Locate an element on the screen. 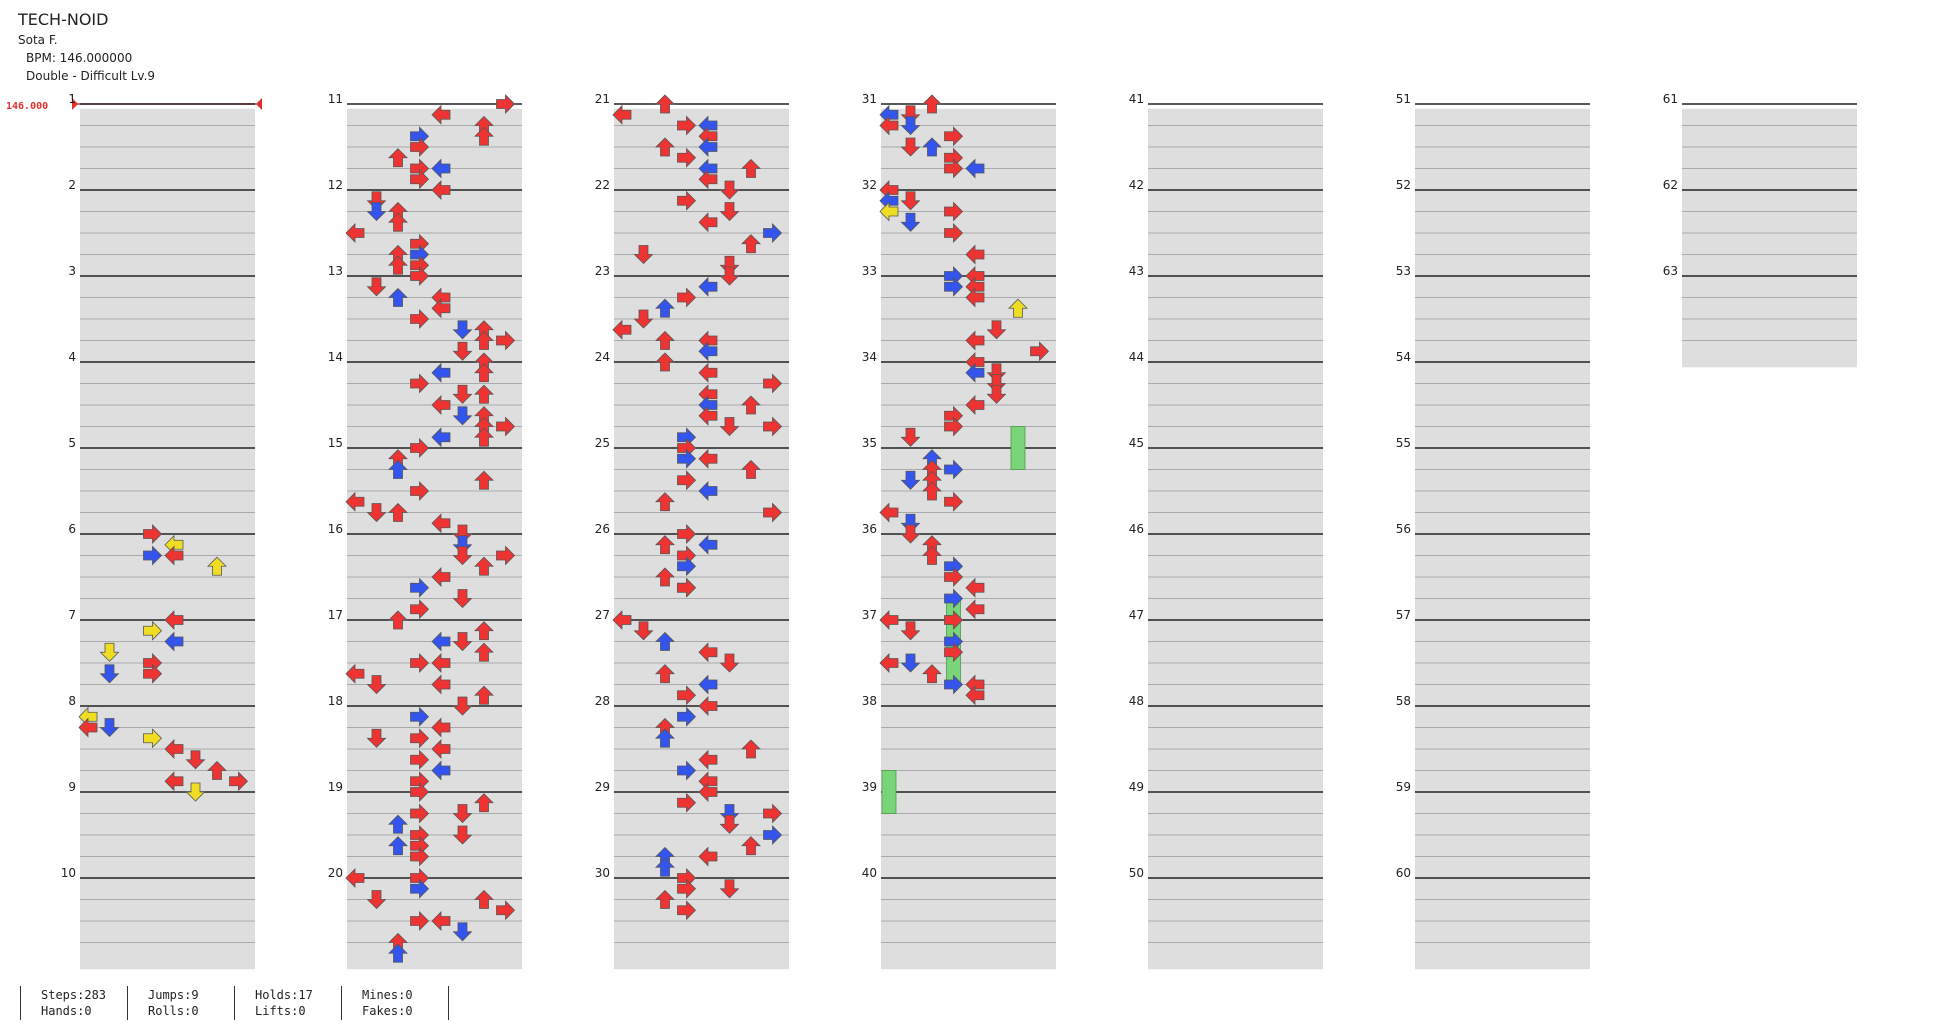  measure-number: 42 is located at coordinates (1136, 185).